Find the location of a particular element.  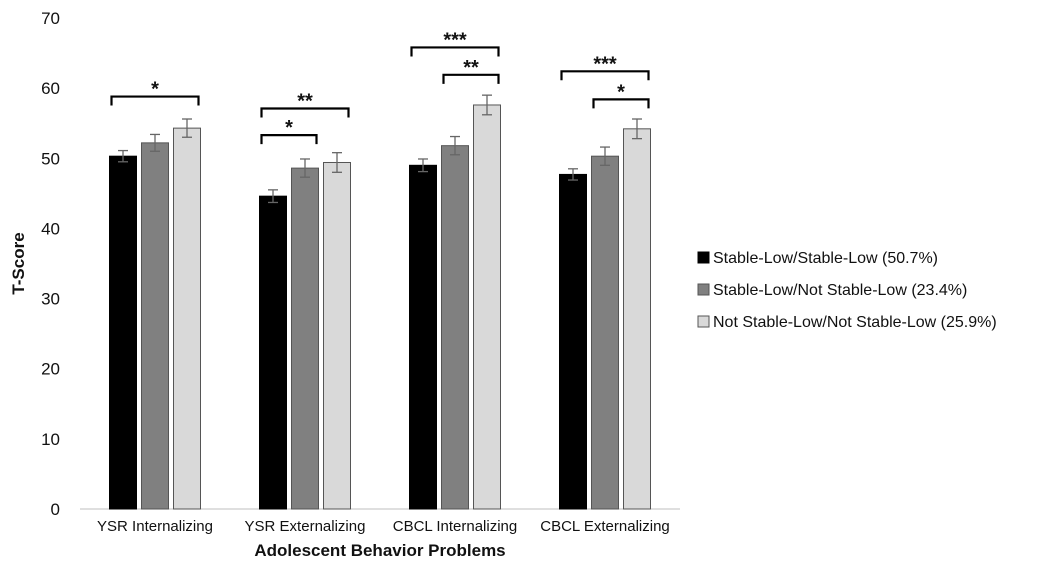

y-tick-label: 10 is located at coordinates (50, 439).